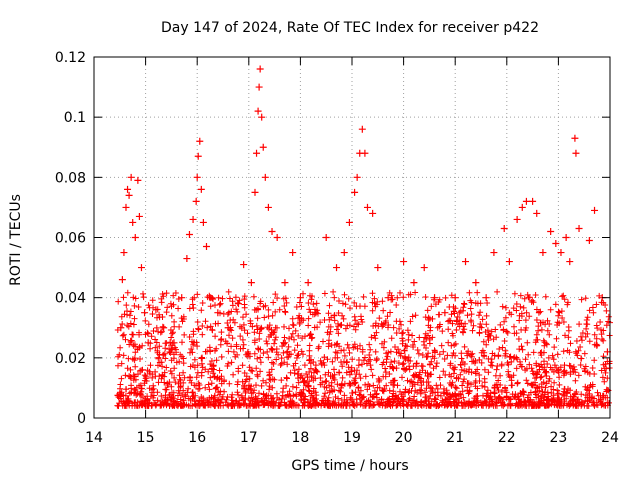 This screenshot has width=640, height=480. What do you see at coordinates (70, 58) in the screenshot?
I see `y-tick-label: 0.12` at bounding box center [70, 58].